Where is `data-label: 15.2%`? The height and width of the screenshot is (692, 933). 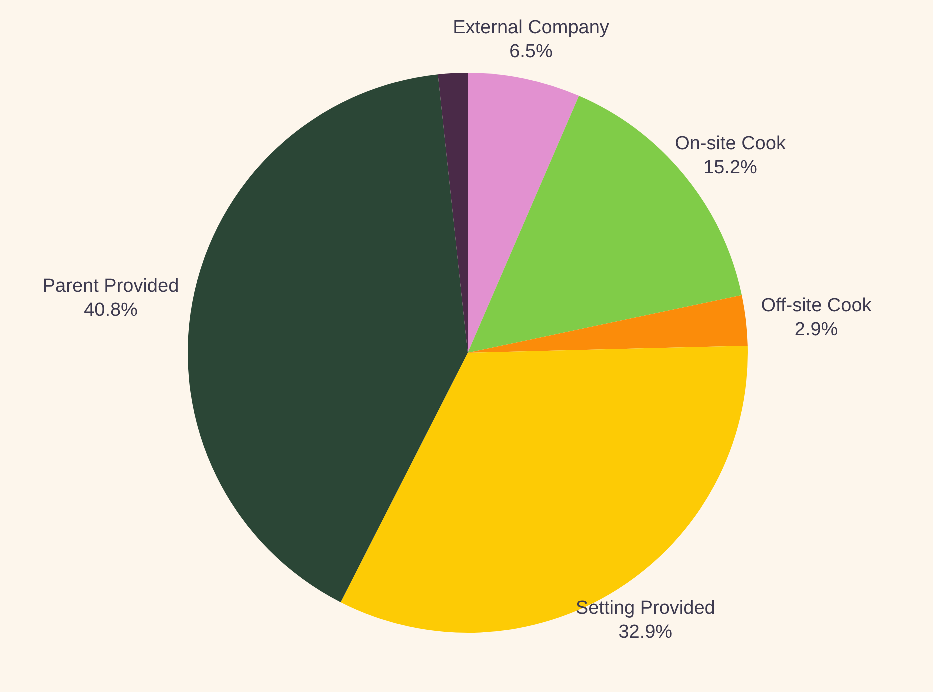 data-label: 15.2% is located at coordinates (731, 167).